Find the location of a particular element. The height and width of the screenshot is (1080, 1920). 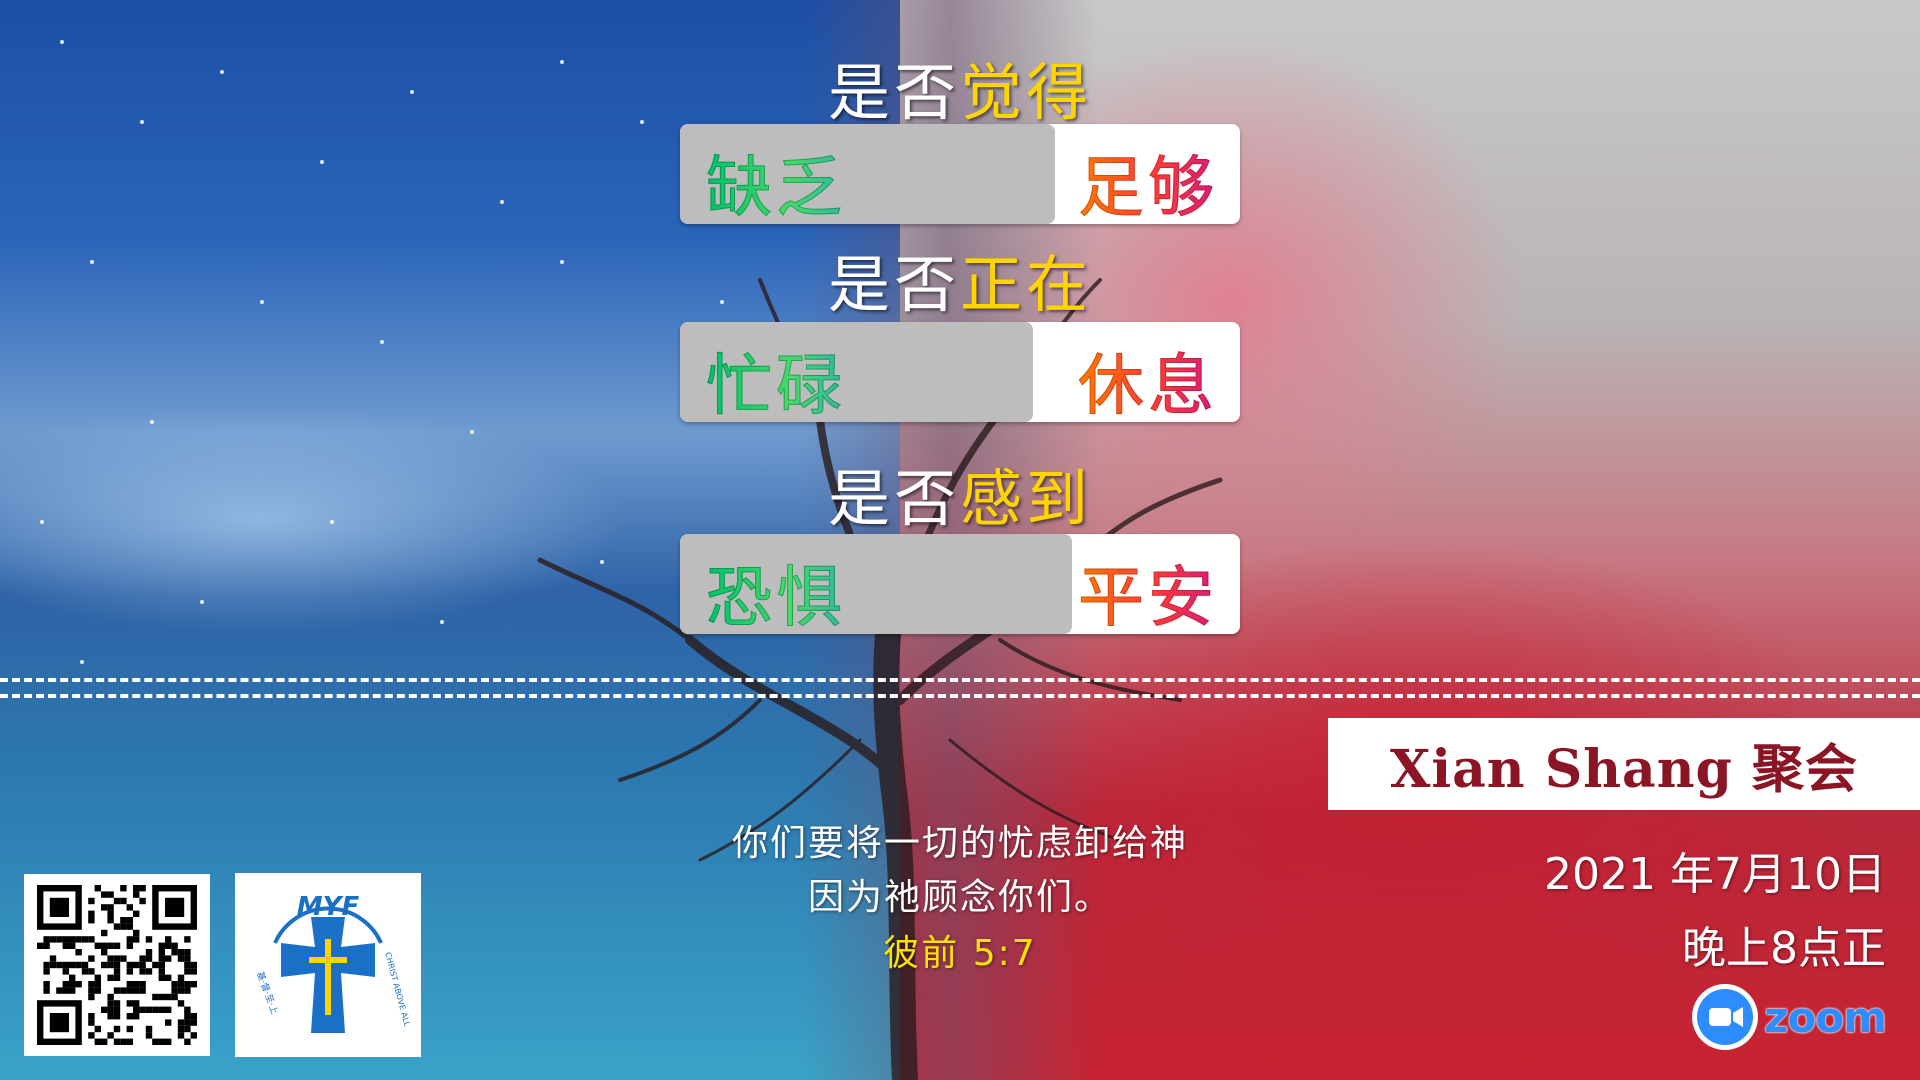

question-1-scale: 缺乏 足够 is located at coordinates (960, 174).